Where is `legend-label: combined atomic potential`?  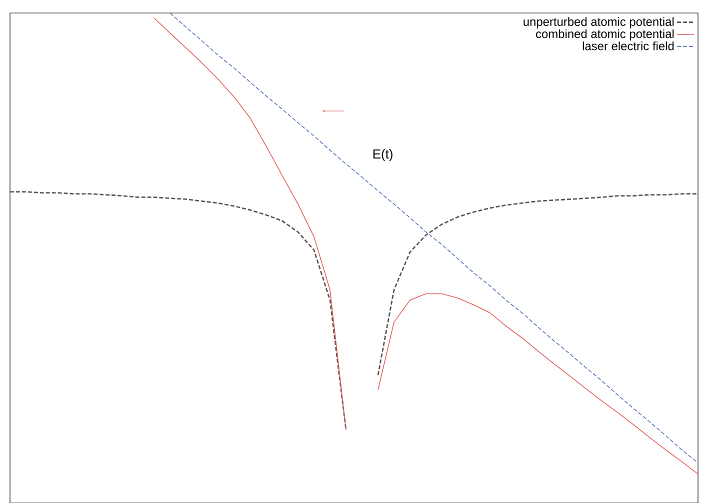
legend-label: combined atomic potential is located at coordinates (605, 34).